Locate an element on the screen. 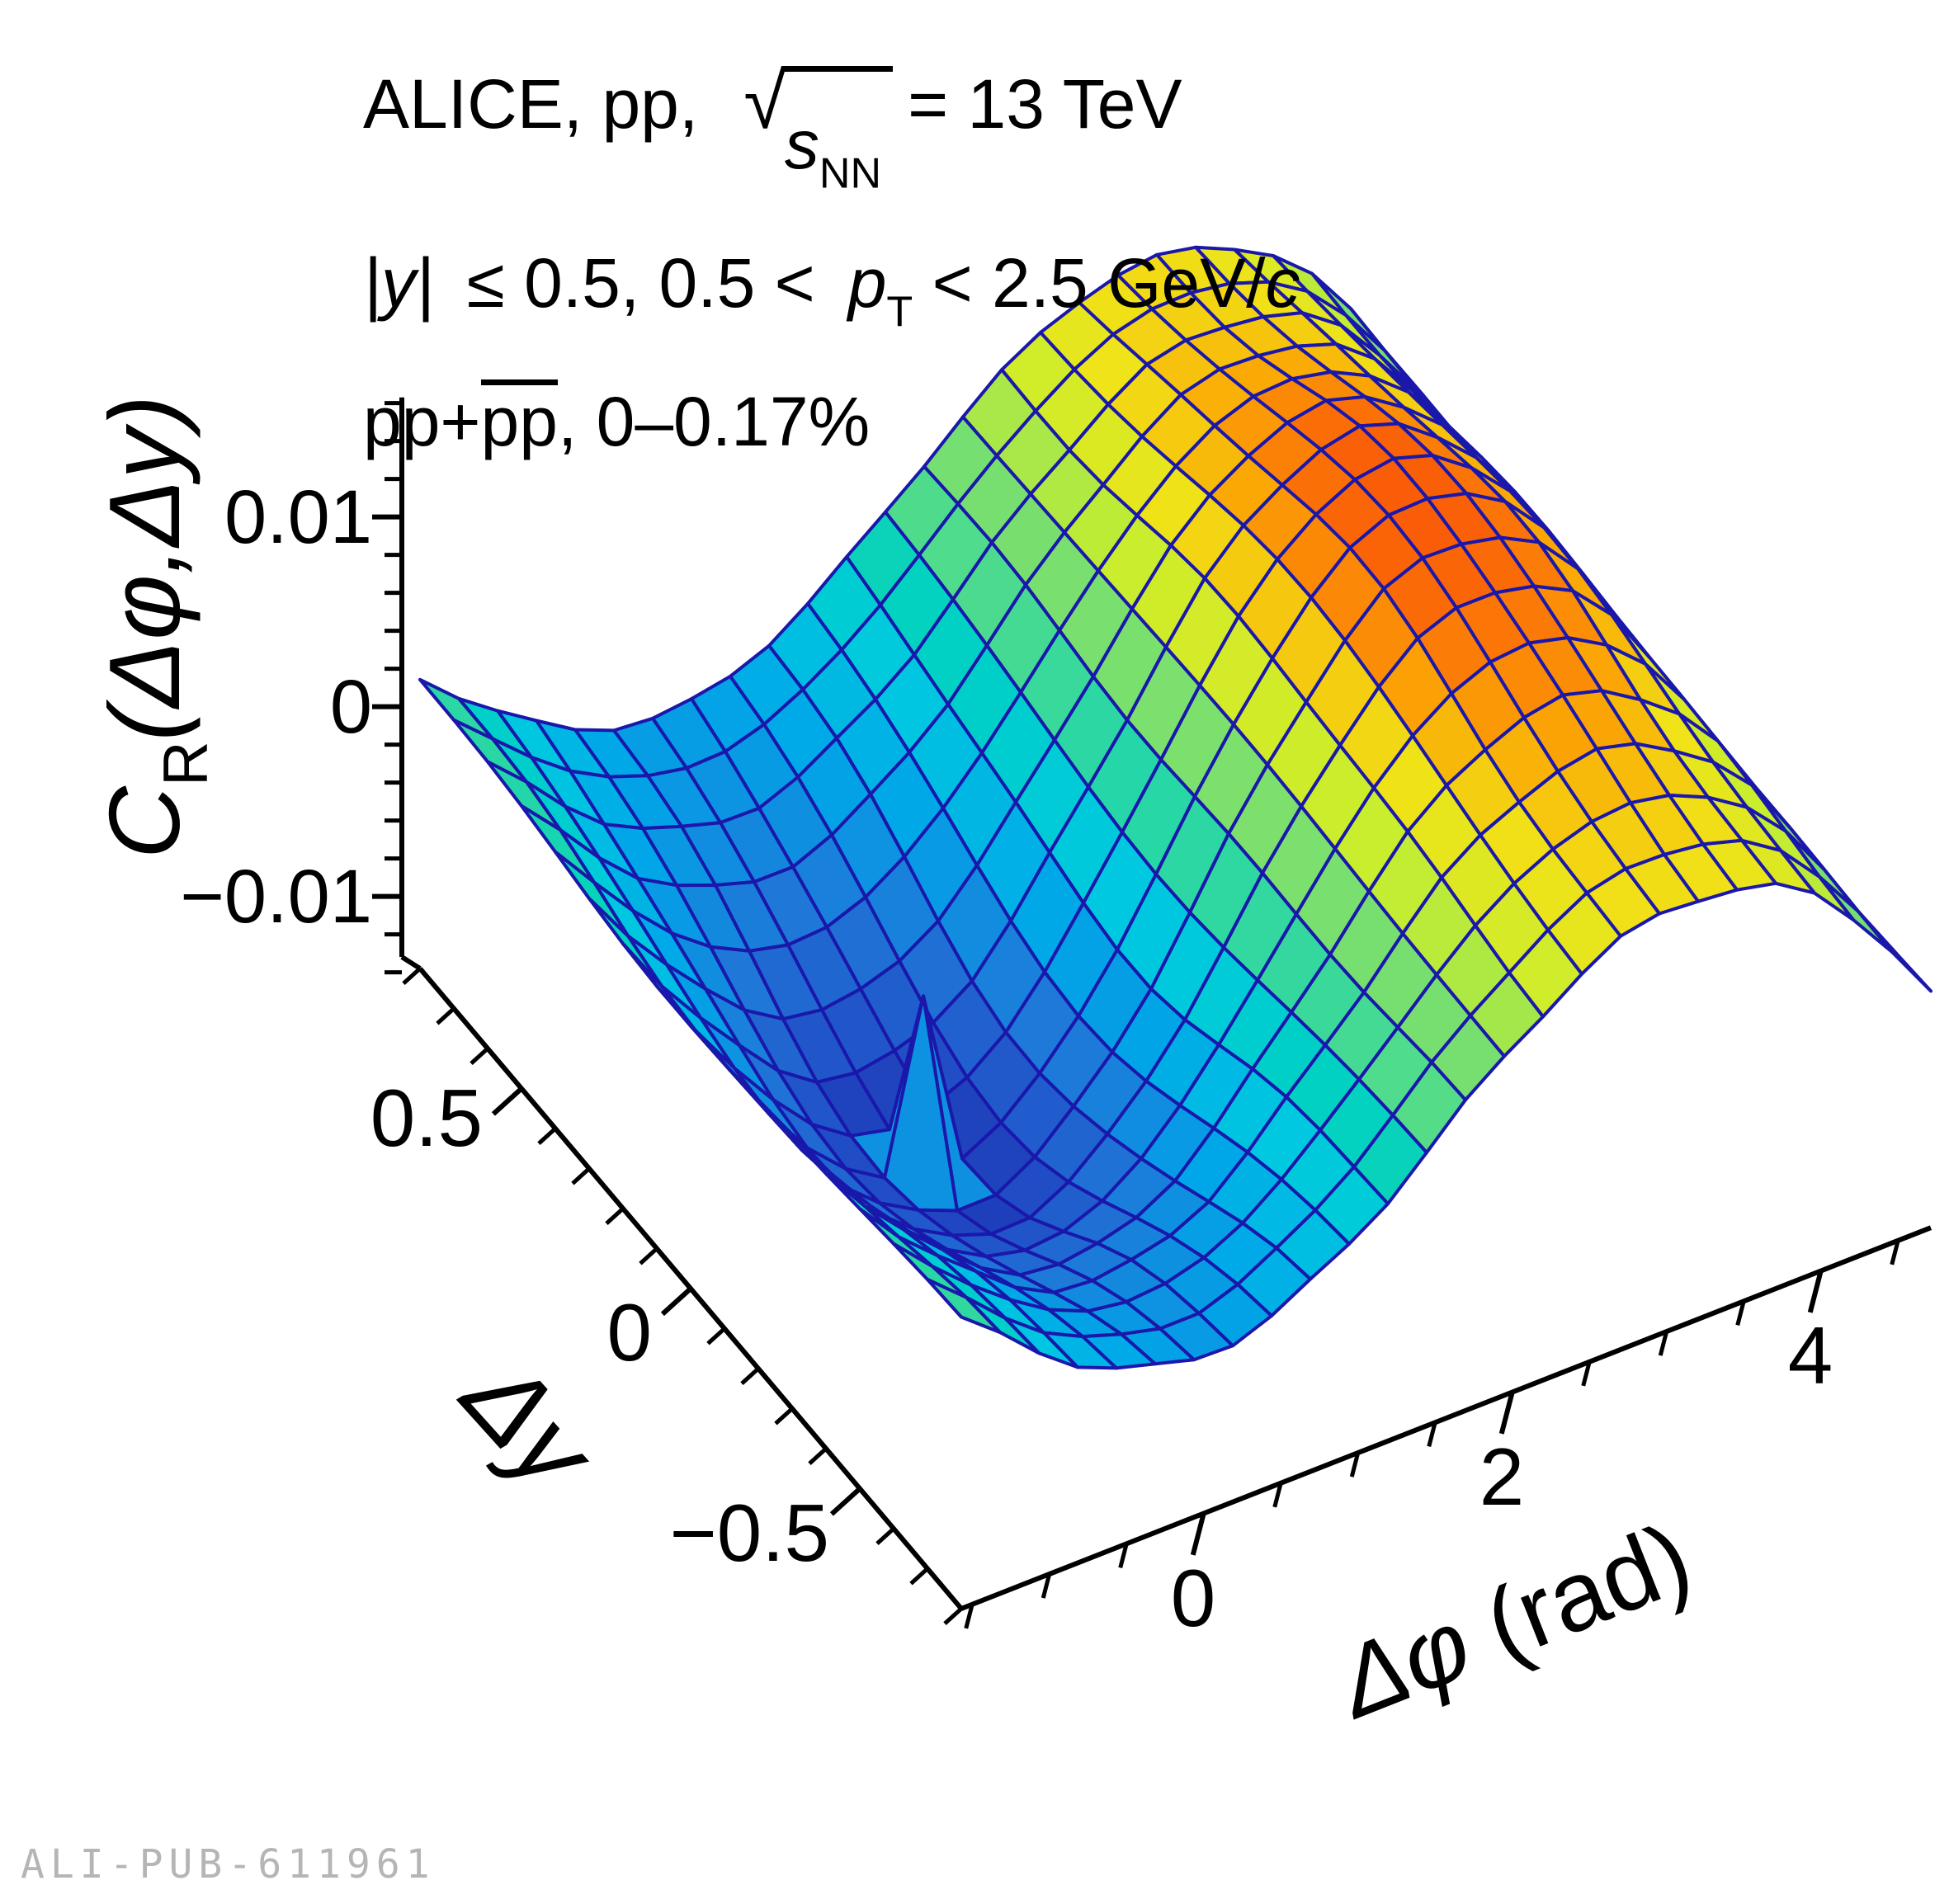 Image resolution: width=1949 pixels, height=1904 pixels. annotation-line-kinematics: |y| ≤ 0.5, 0.5 < pT < 2.5 GeV/c is located at coordinates (831, 290).